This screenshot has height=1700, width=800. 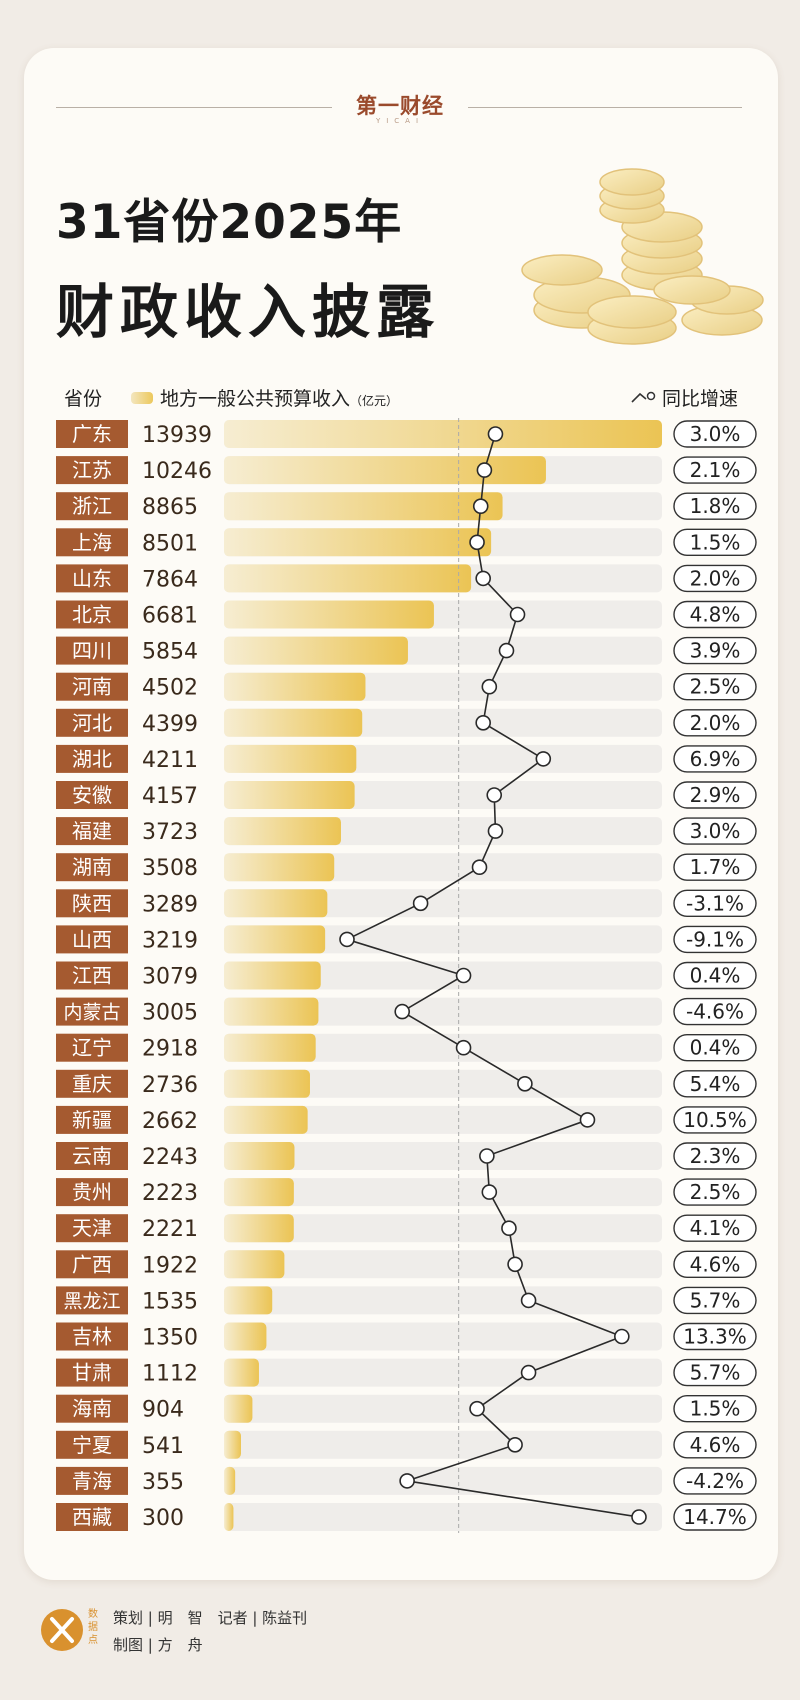 What do you see at coordinates (170, 1049) in the screenshot?
I see `revenue-value-label: 2918` at bounding box center [170, 1049].